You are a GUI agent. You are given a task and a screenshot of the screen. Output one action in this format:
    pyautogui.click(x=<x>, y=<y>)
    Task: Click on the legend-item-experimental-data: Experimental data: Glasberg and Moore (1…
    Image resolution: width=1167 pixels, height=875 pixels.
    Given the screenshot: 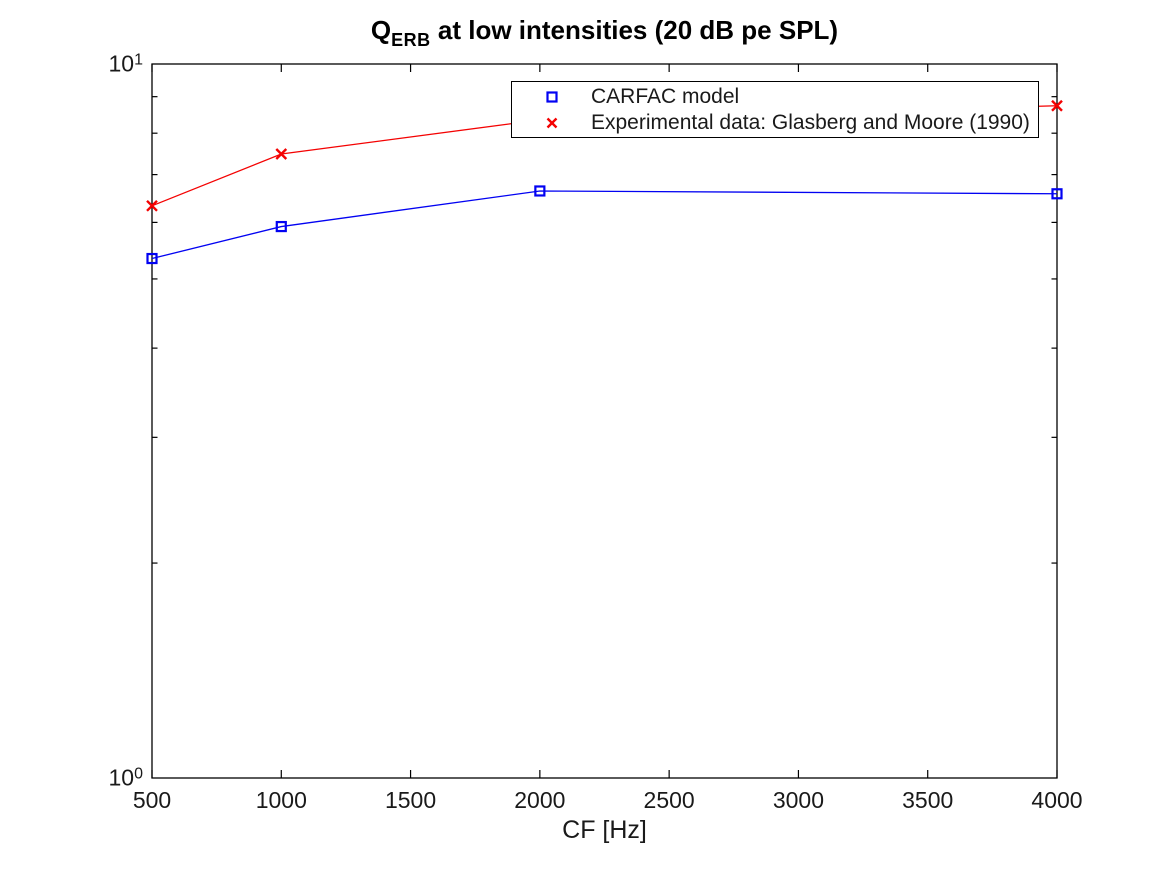 What is the action you would take?
    pyautogui.click(x=775, y=123)
    